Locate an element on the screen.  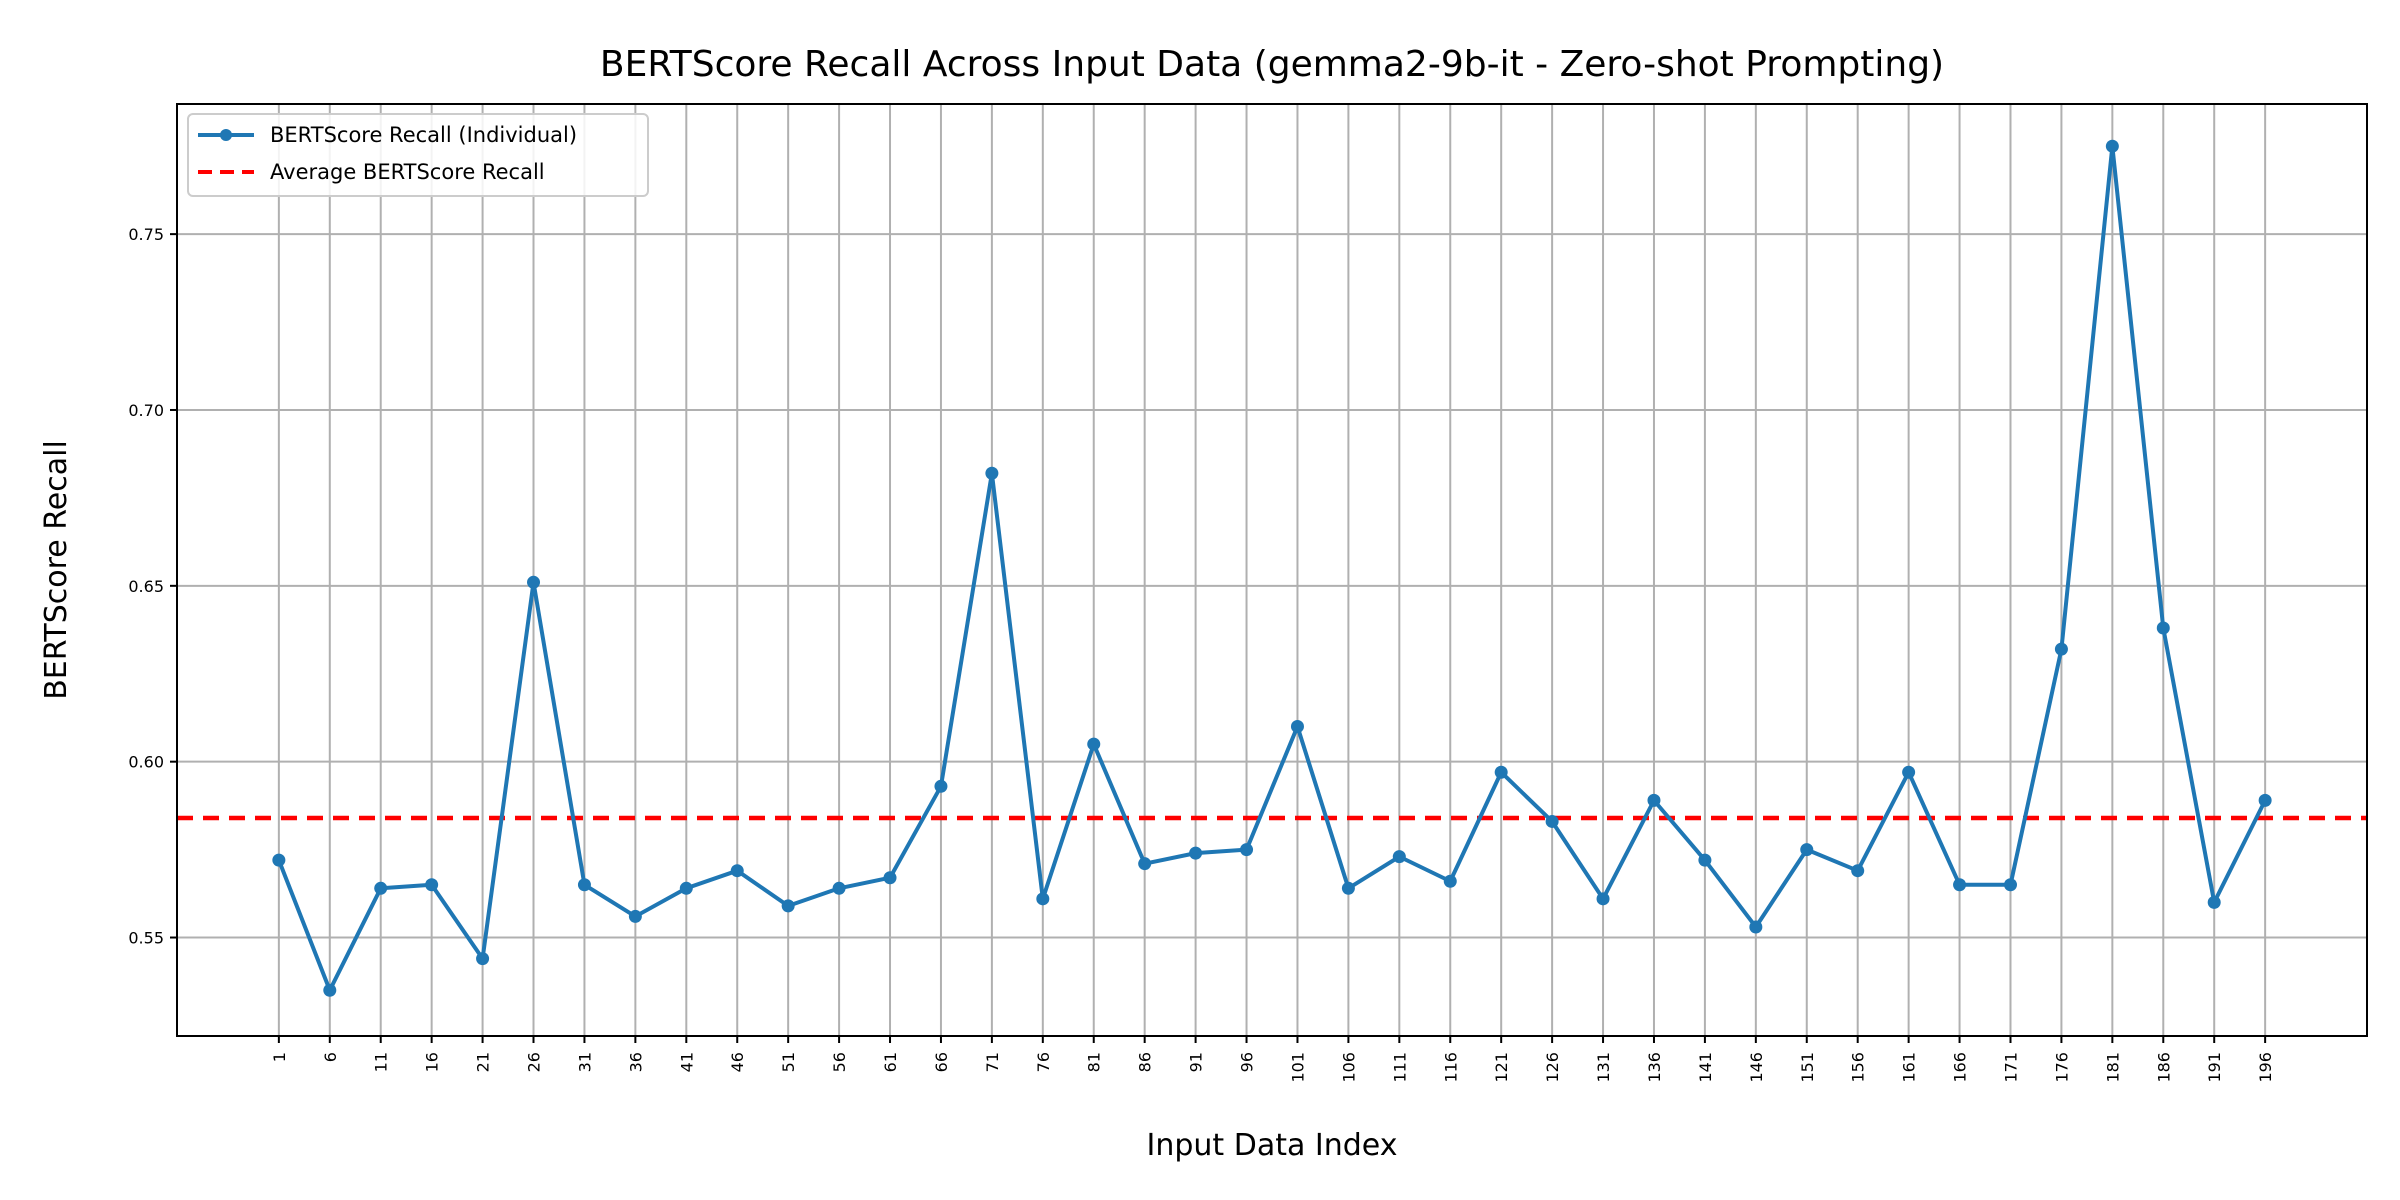
x-tick-label: 196 is located at coordinates (2265, 1067).